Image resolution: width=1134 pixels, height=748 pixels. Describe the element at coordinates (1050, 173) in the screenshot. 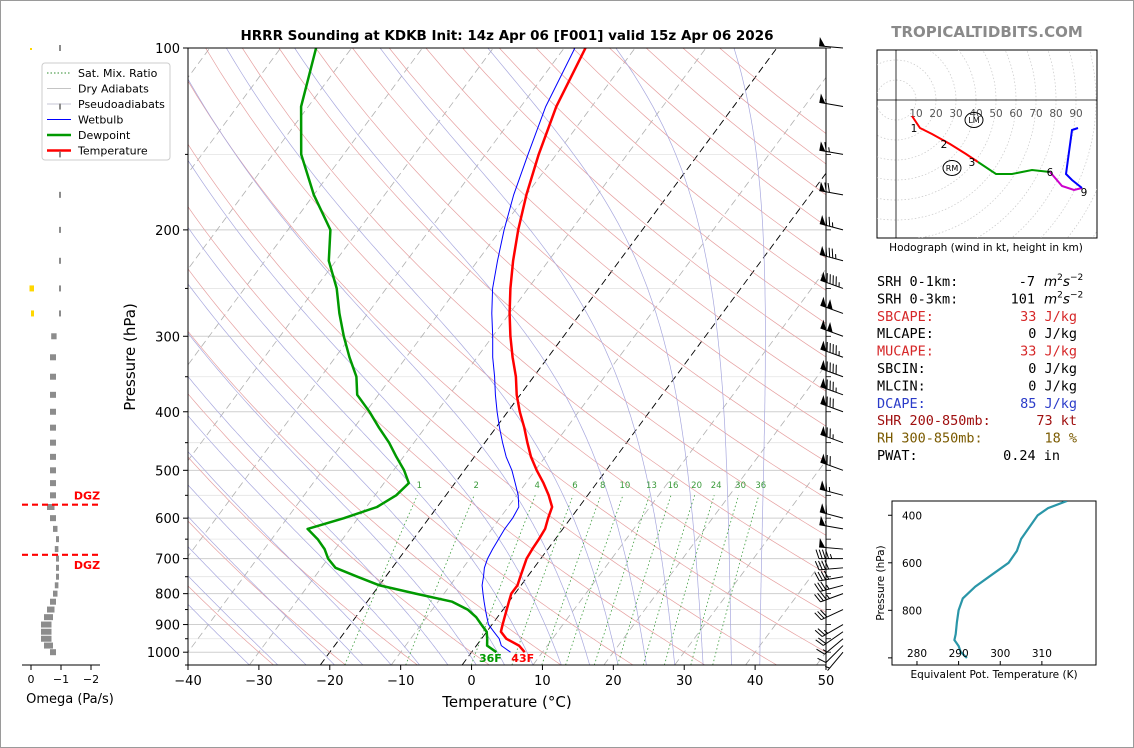

I see `hodograph-height-label: 6` at that location.